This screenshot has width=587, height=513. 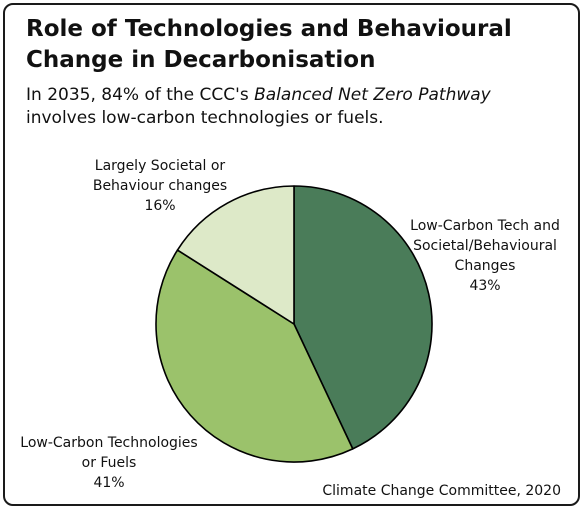 I want to click on slice-percent: 41%, so click(x=109, y=483).